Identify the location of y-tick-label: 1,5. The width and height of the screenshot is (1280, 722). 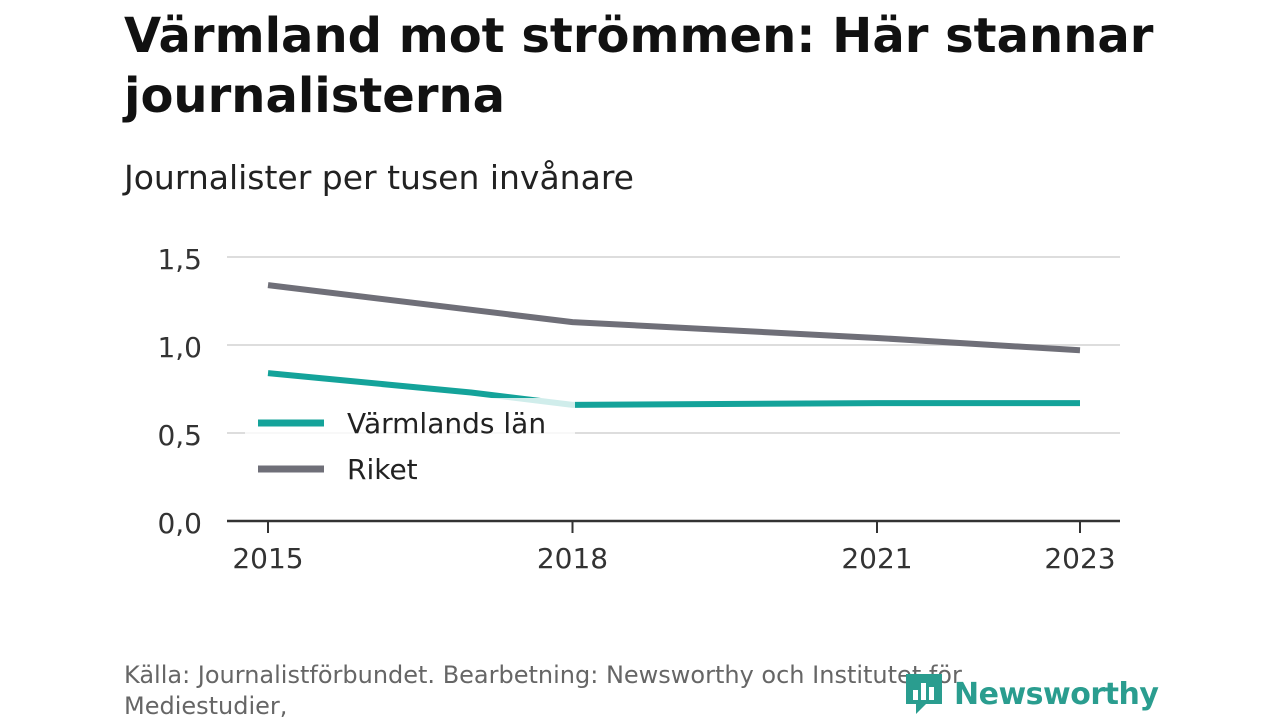
(179, 259).